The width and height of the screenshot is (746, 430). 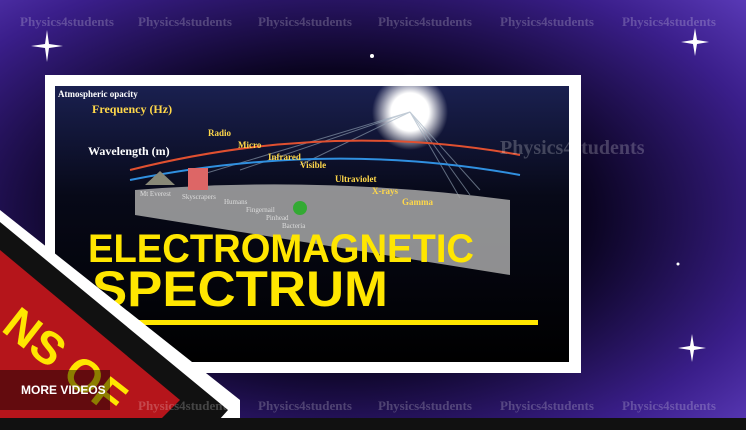 I want to click on object-label: Skyscrapers, so click(x=199, y=197).